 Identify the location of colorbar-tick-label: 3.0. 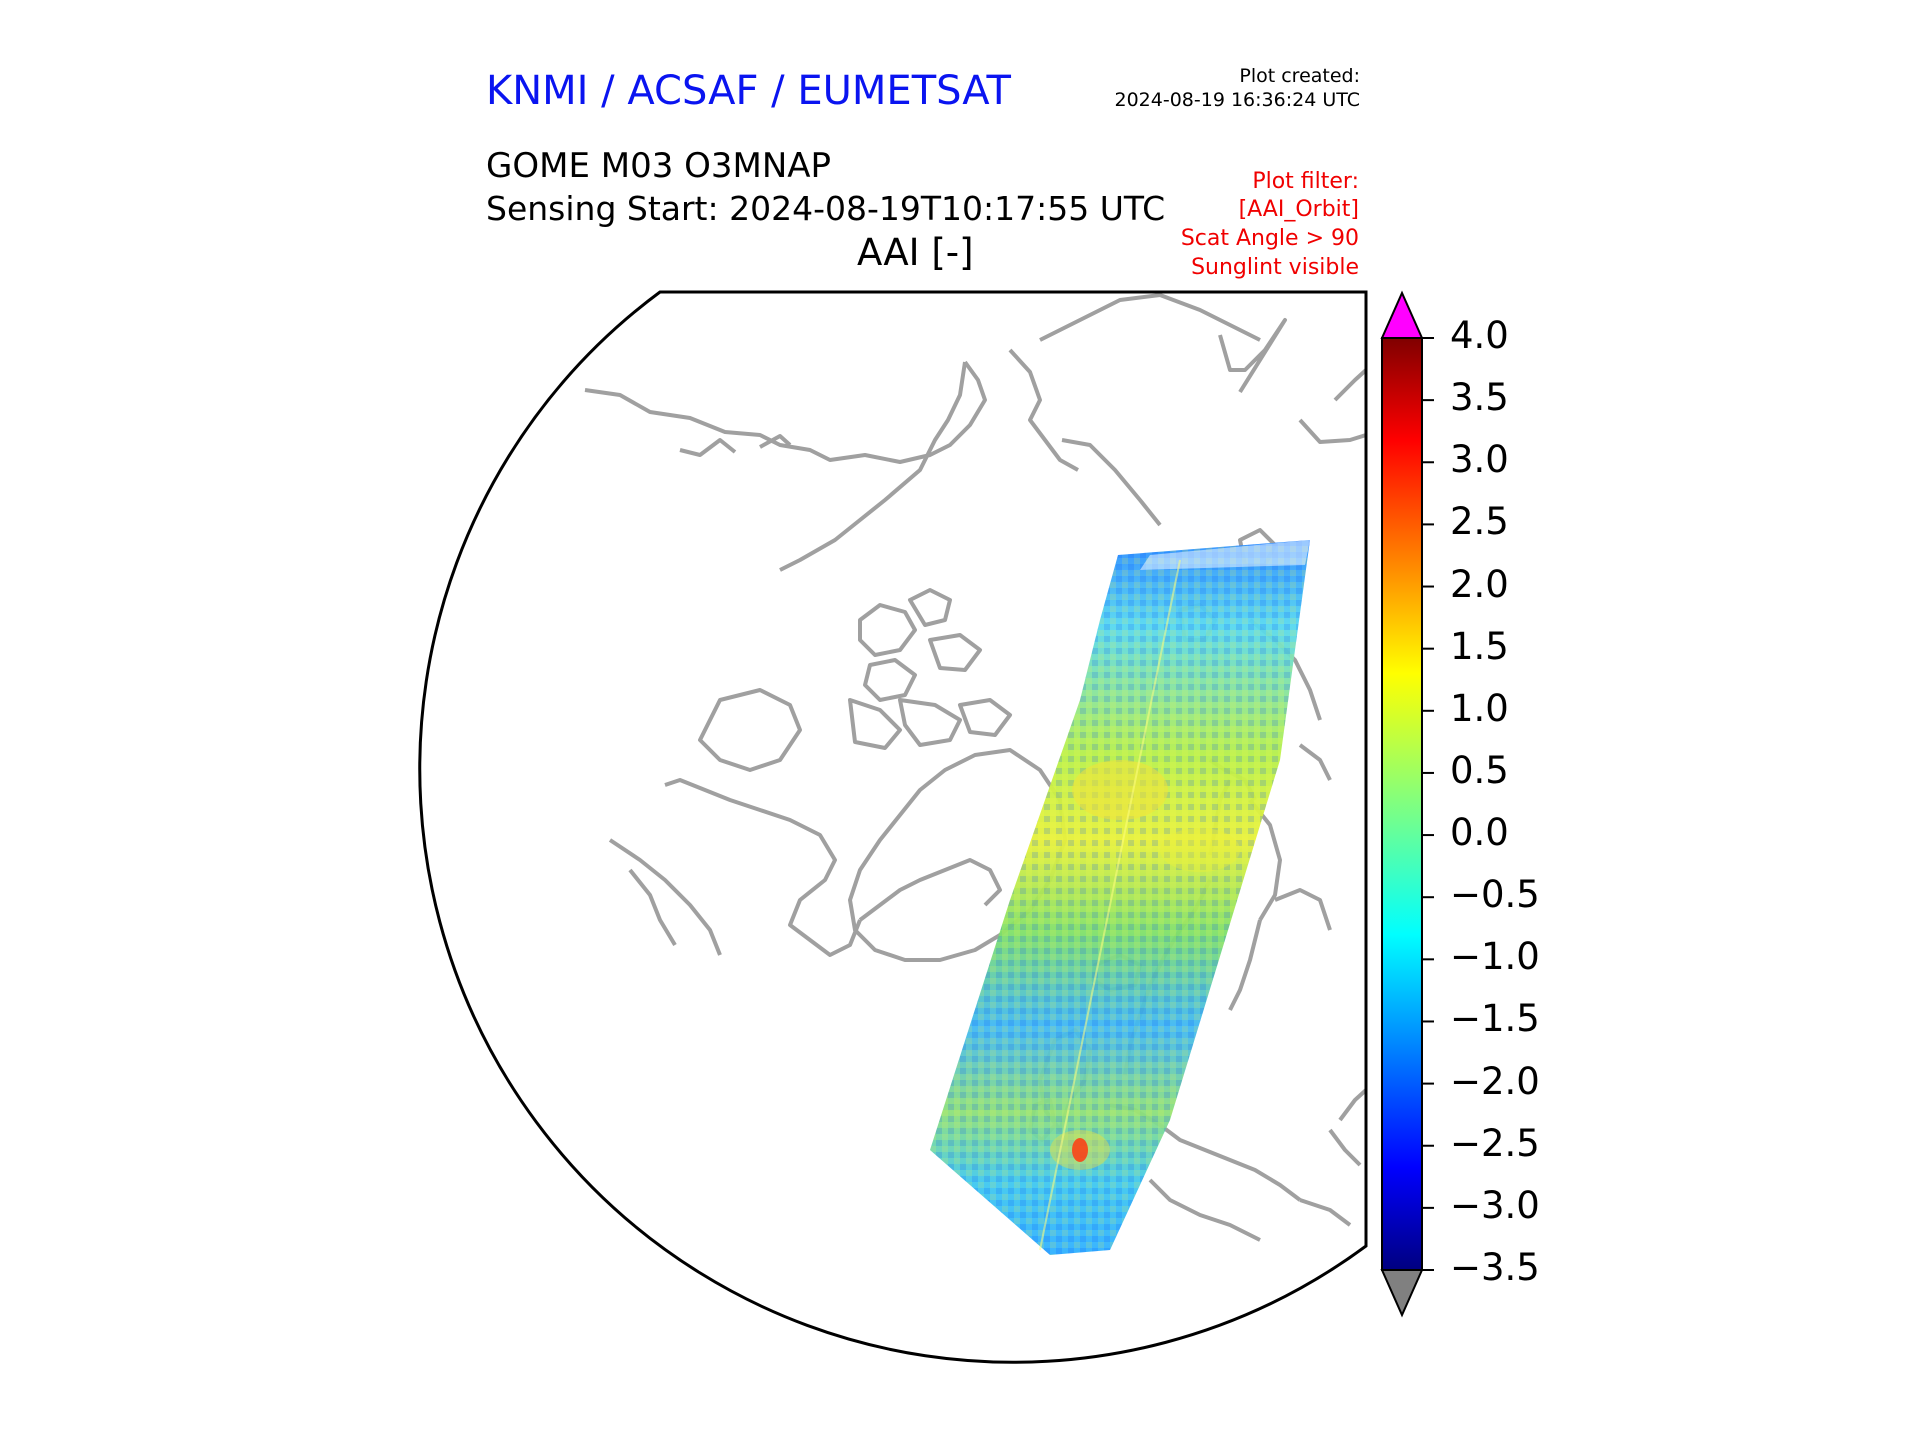
(1479, 460).